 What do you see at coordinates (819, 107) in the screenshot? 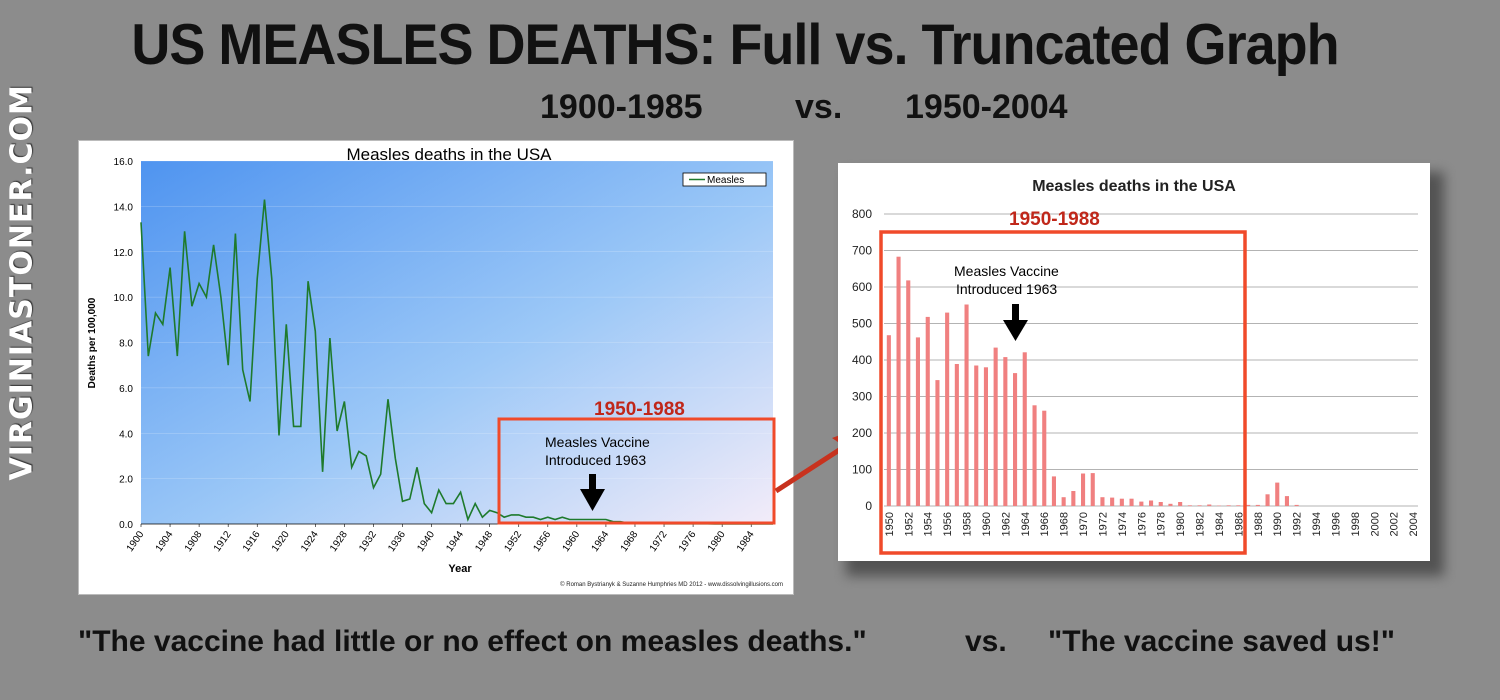
I see `subtitle-vs: vs.` at bounding box center [819, 107].